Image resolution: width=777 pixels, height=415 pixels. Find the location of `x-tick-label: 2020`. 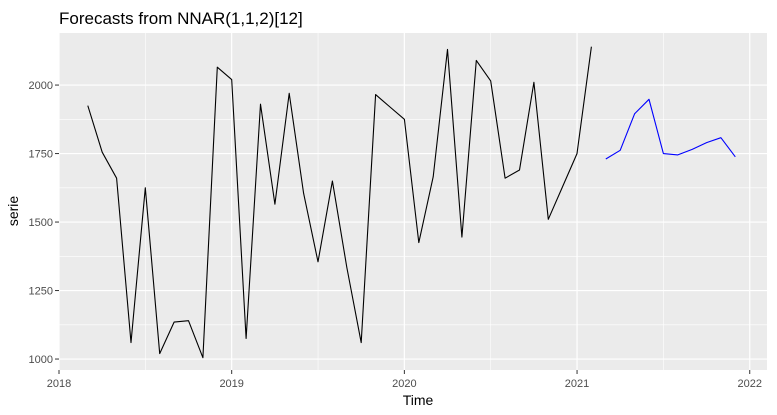

x-tick-label: 2020 is located at coordinates (404, 384).